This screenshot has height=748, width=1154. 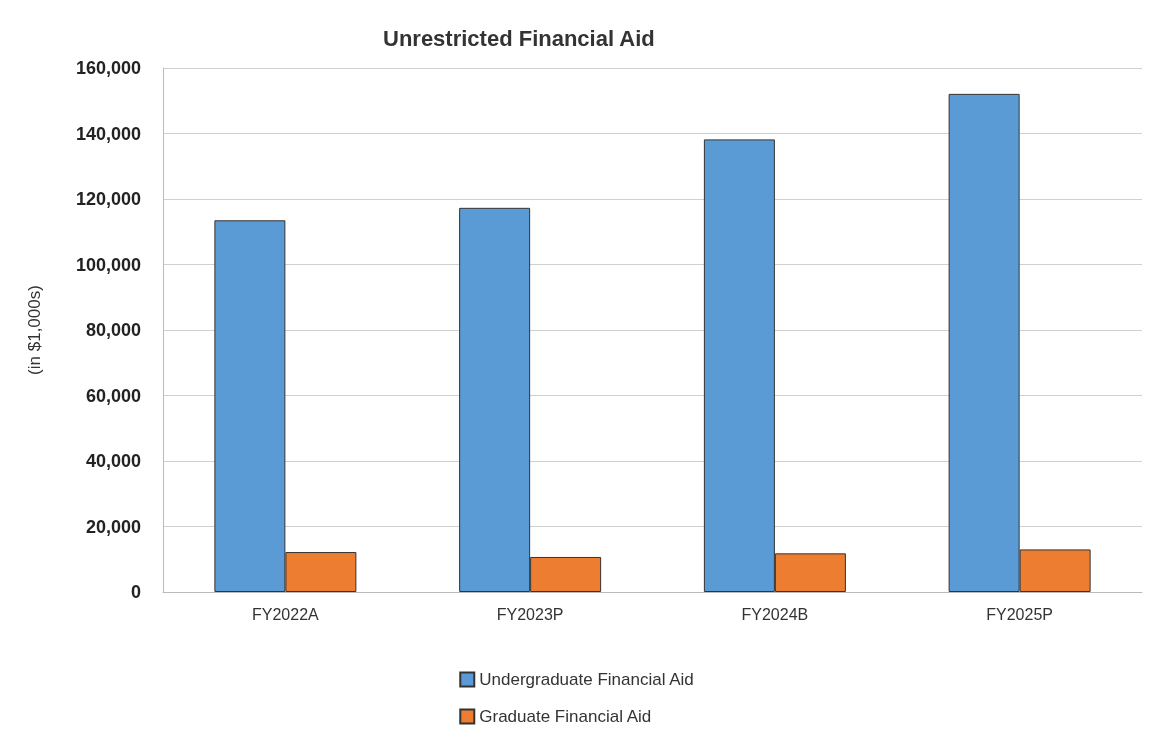 What do you see at coordinates (530, 614) in the screenshot?
I see `x-tick-label: FY2023P` at bounding box center [530, 614].